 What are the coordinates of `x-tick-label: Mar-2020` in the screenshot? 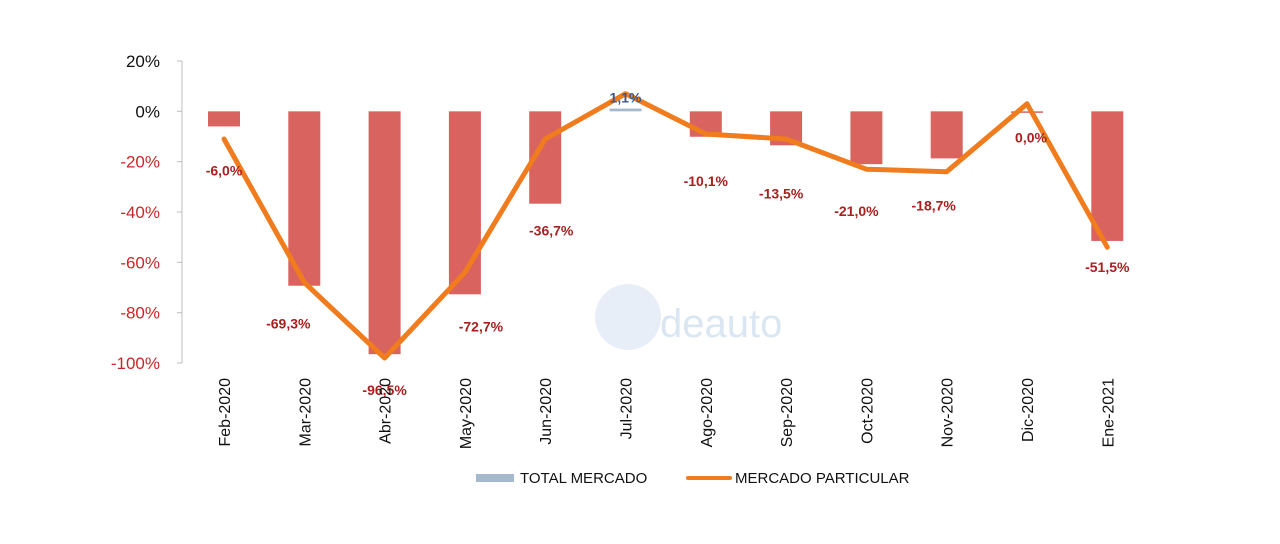 It's located at (305, 412).